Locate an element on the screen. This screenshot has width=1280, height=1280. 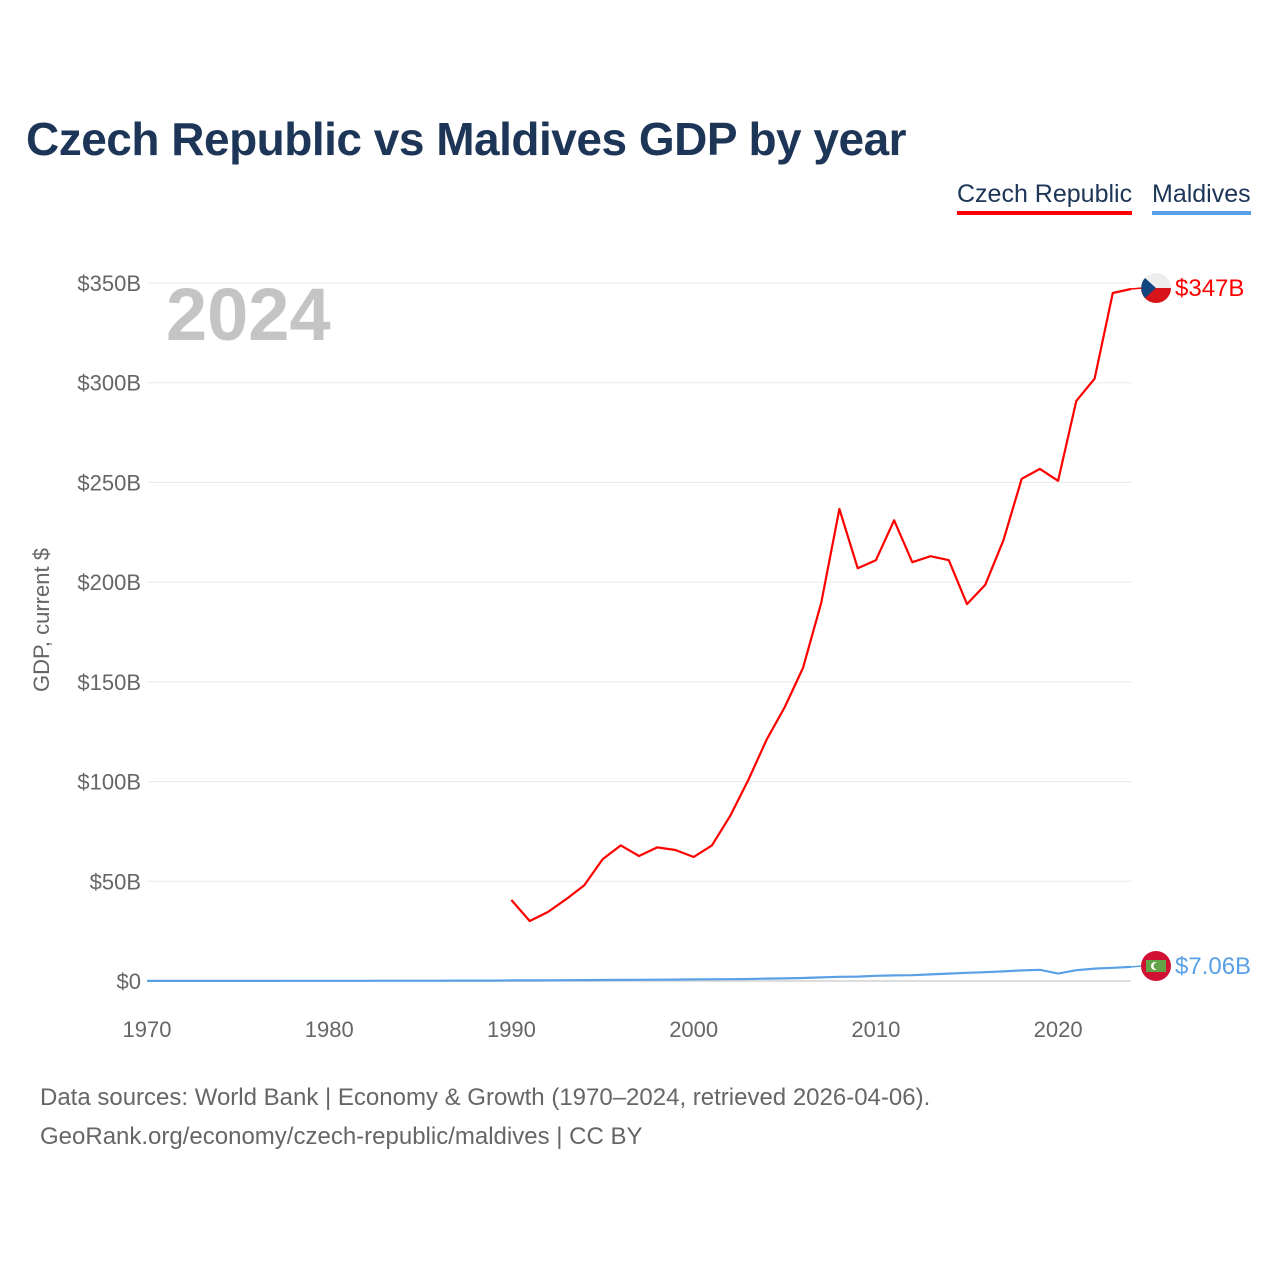
y-tick-label: $150B is located at coordinates (109, 682).